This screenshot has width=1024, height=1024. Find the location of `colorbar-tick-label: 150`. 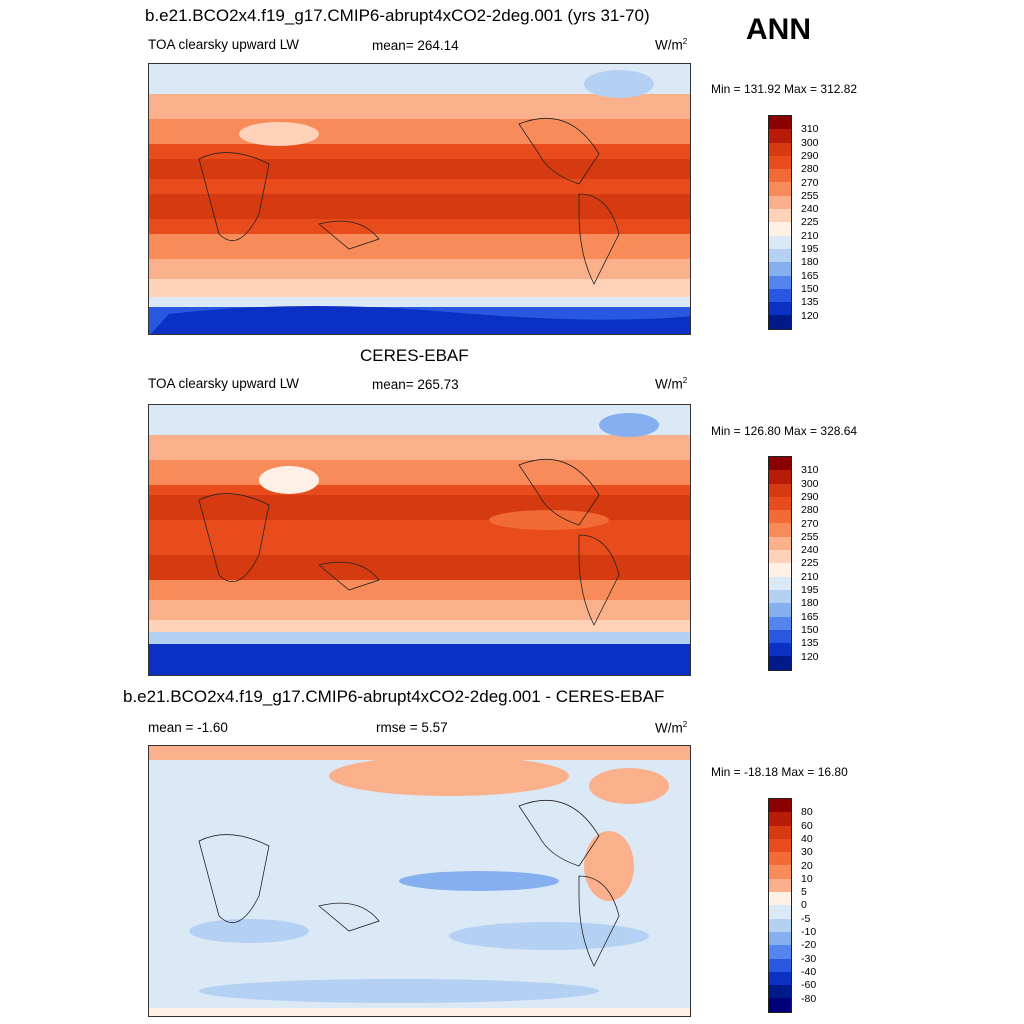

colorbar-tick-label: 150 is located at coordinates (810, 288).